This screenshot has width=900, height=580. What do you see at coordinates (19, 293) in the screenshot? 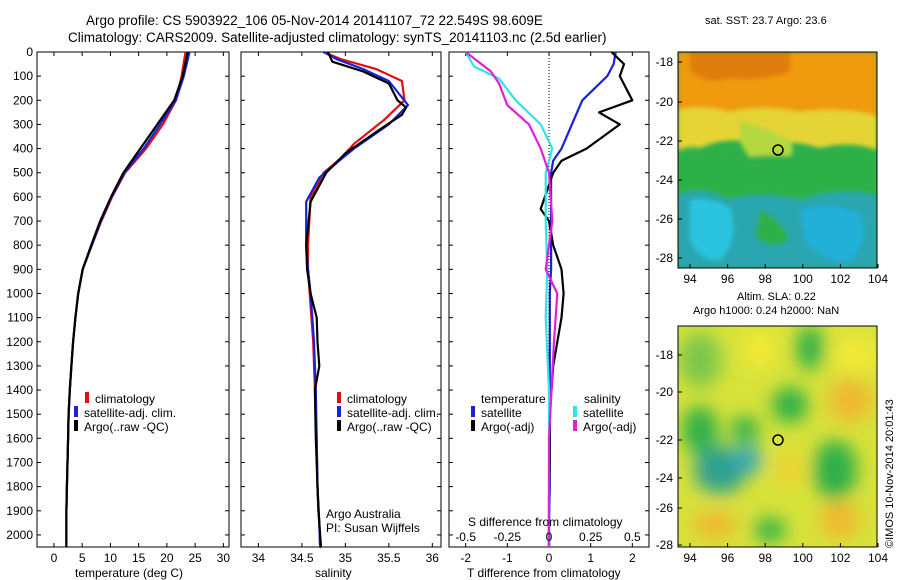
I see `depth-tick-label: 1000` at bounding box center [19, 293].